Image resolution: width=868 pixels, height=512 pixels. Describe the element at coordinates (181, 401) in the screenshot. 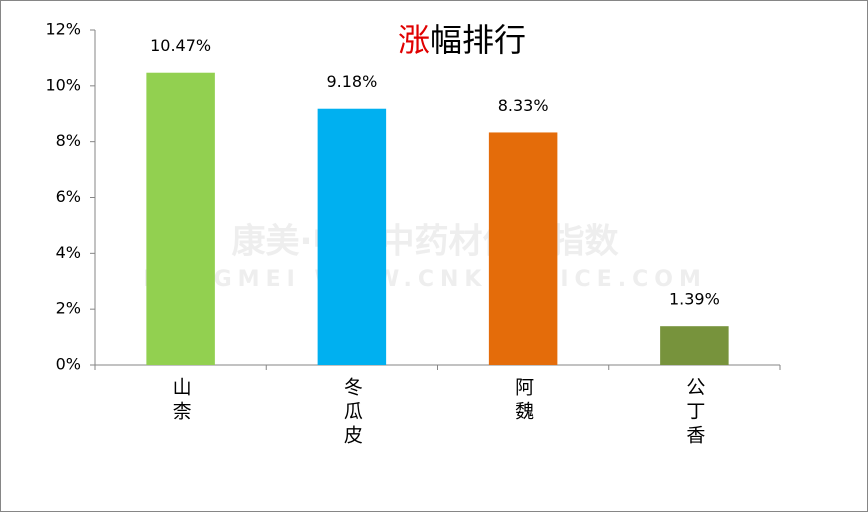

I see `x-tick-label: 山柰` at that location.